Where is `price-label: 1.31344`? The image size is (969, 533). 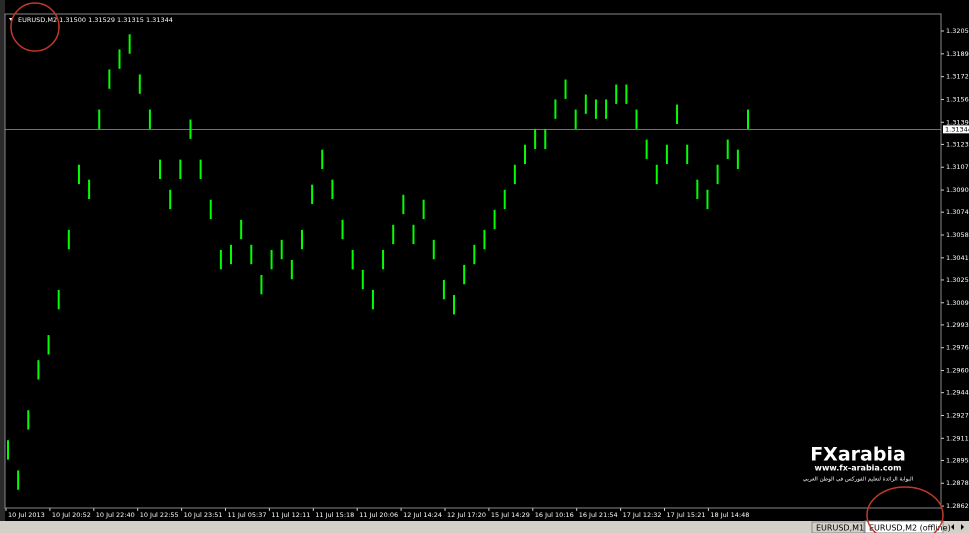 price-label: 1.31344 is located at coordinates (957, 129).